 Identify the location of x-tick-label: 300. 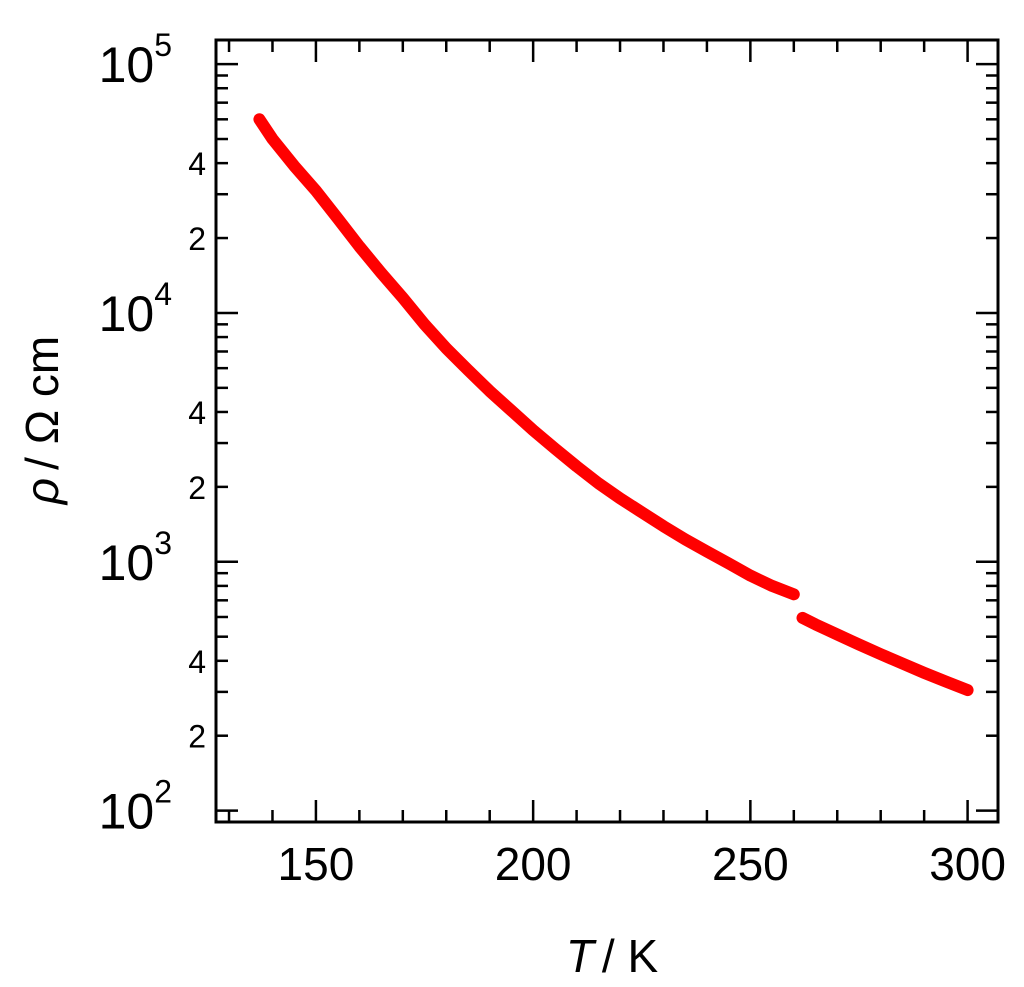
(967, 864).